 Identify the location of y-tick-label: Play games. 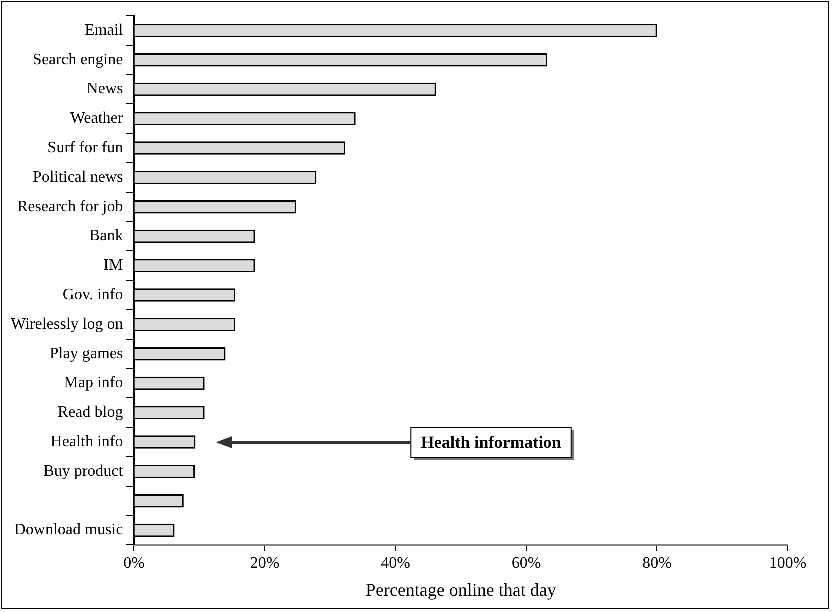
(87, 353).